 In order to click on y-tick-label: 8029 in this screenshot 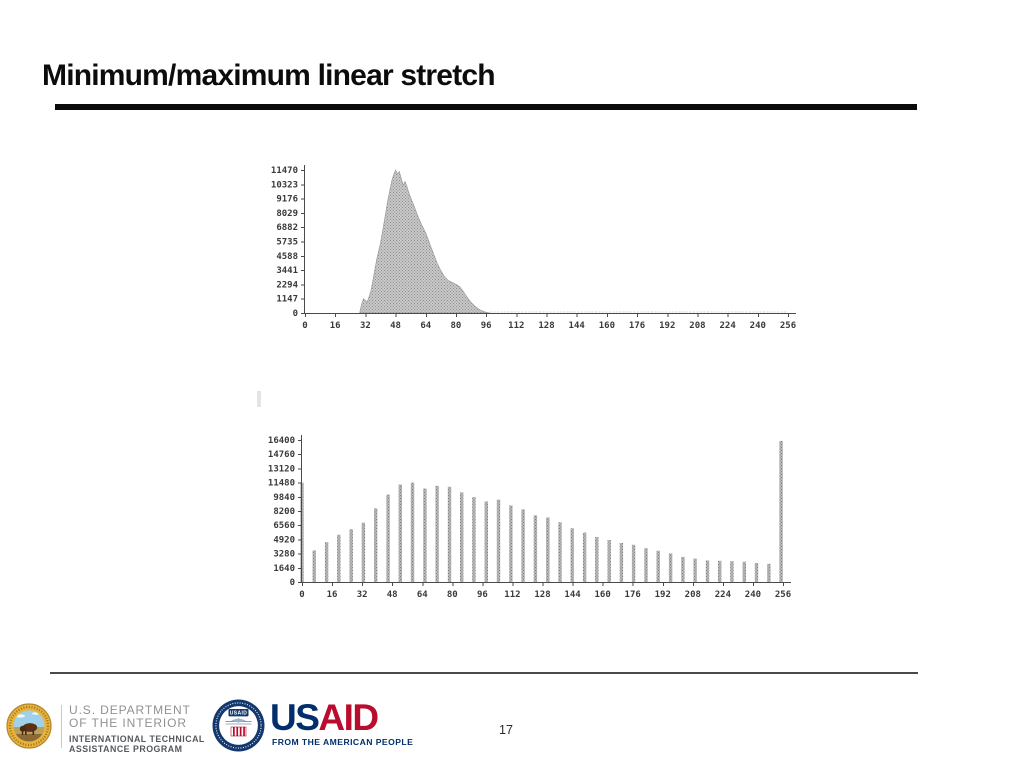, I will do `click(287, 214)`.